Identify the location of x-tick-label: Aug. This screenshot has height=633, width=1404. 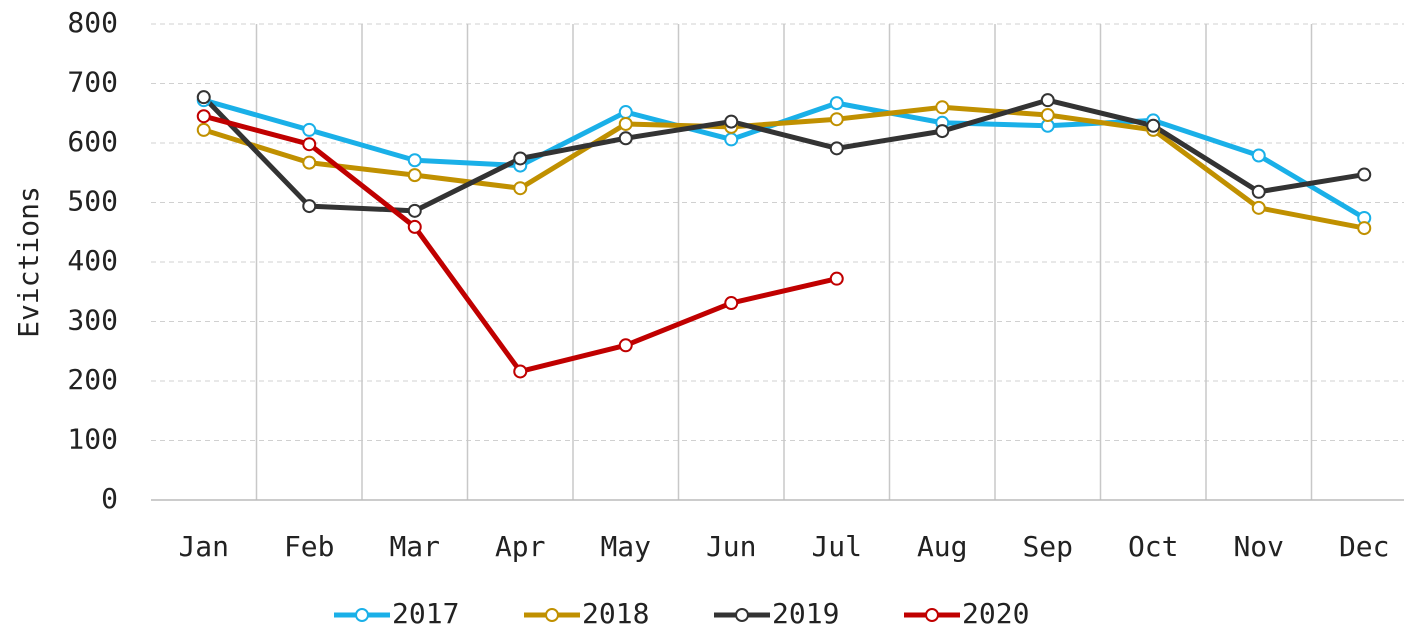
(942, 546).